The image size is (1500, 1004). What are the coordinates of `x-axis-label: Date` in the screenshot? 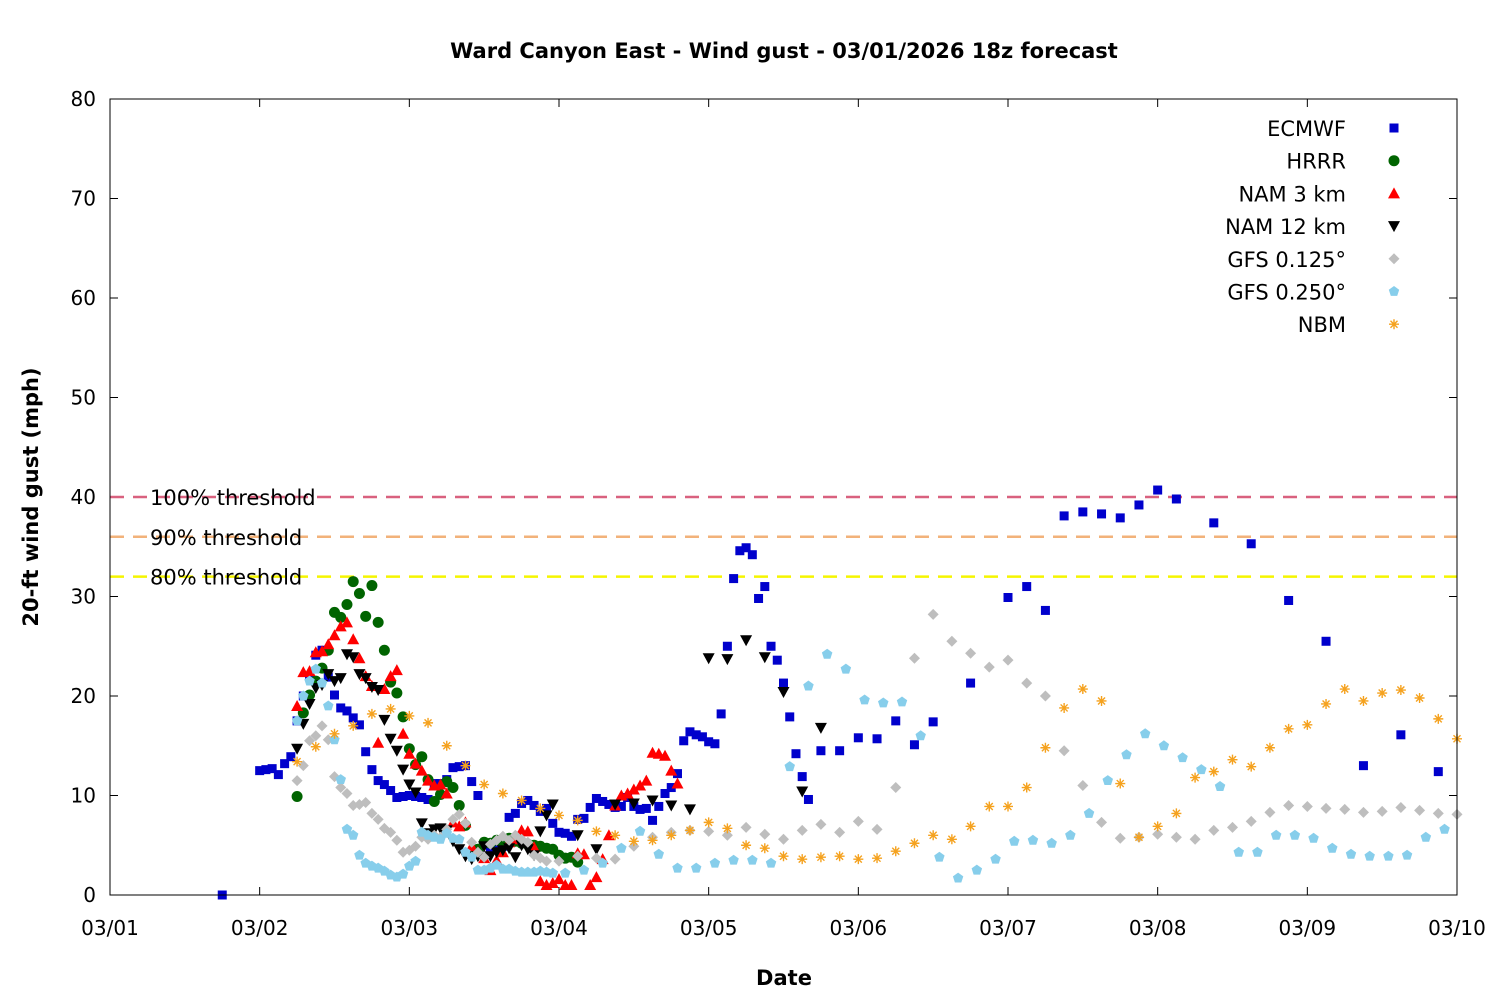 It's located at (784, 978).